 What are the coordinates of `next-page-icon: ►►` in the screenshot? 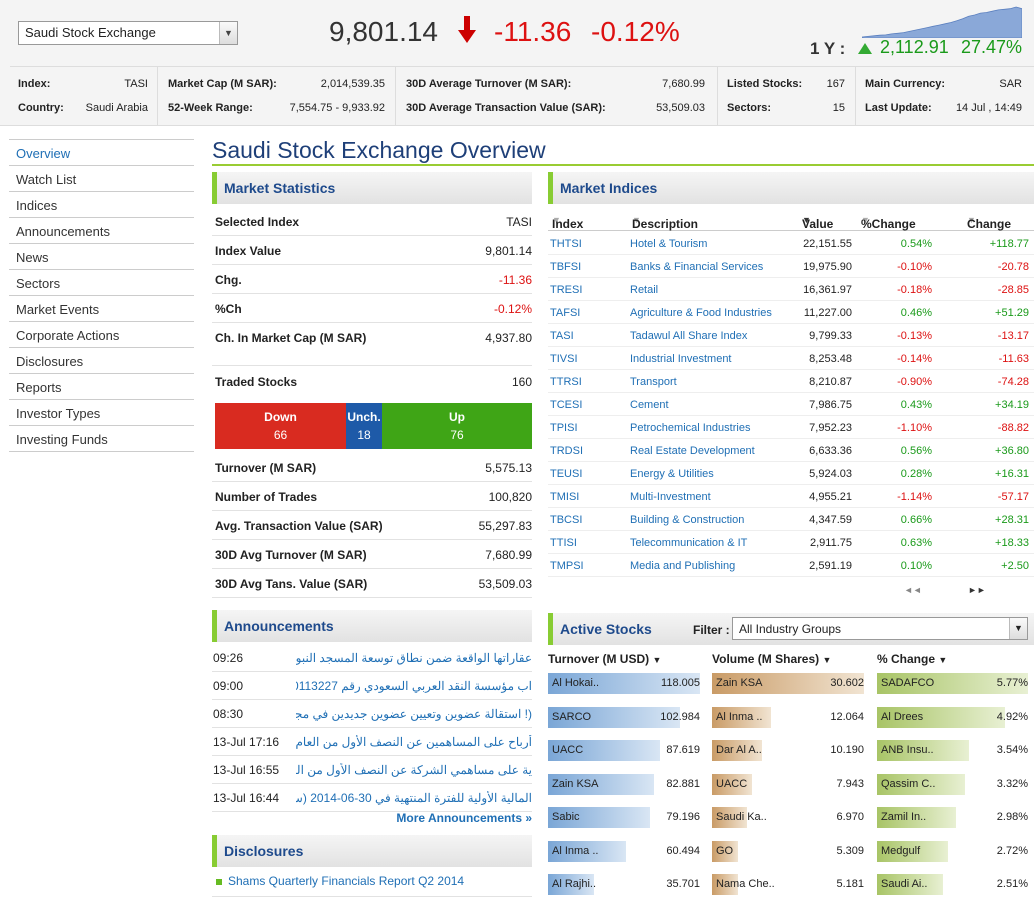 It's located at (977, 590).